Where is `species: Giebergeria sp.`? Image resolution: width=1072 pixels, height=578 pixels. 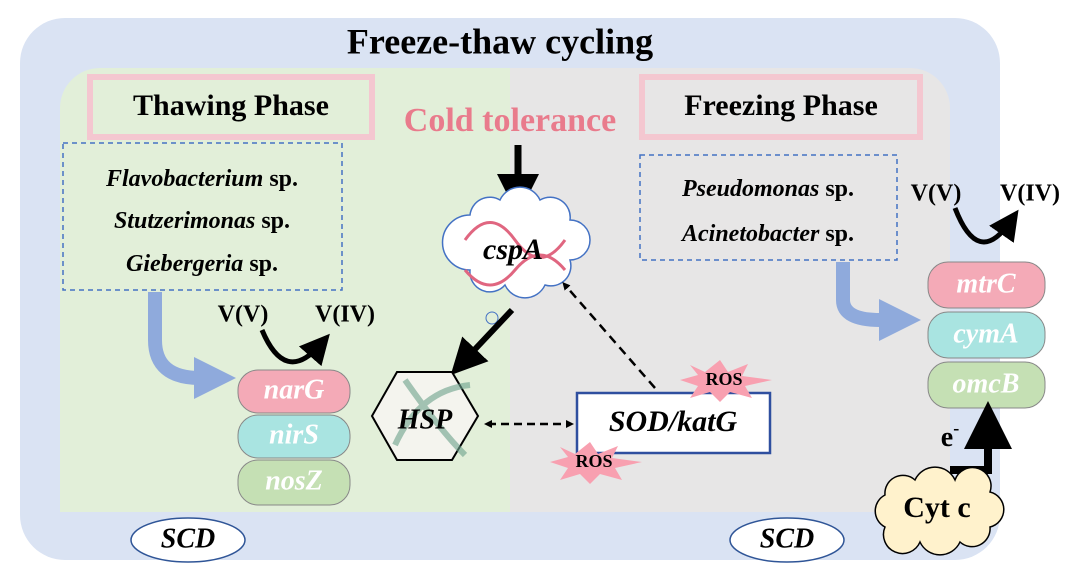 species: Giebergeria sp. is located at coordinates (202, 264).